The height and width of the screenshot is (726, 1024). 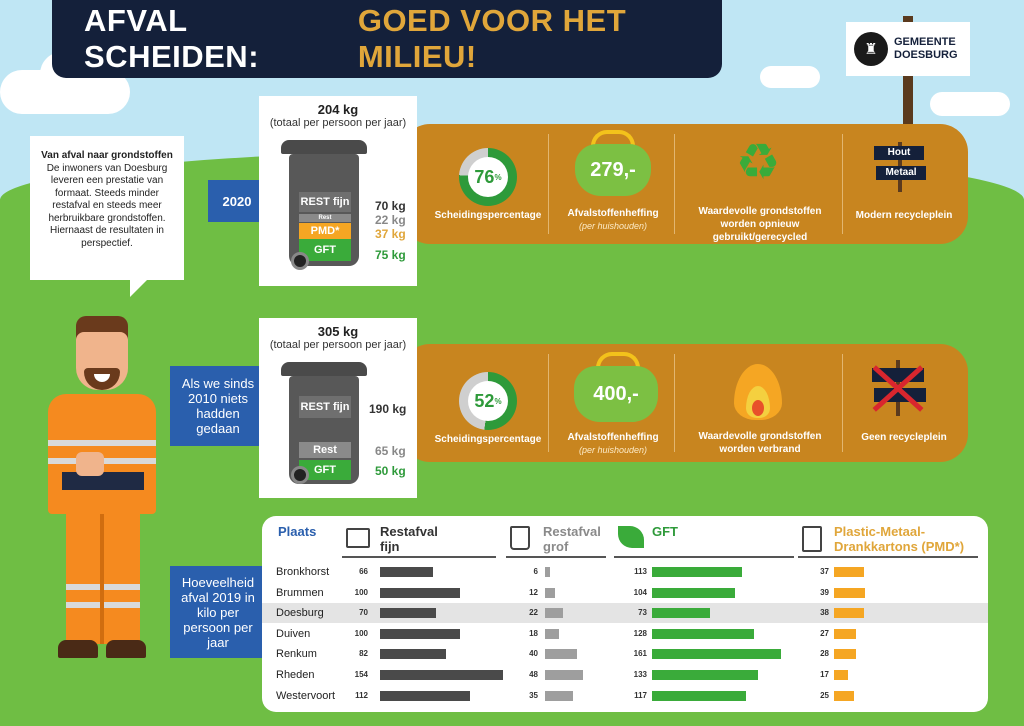 What do you see at coordinates (871, 49) in the screenshot?
I see `castle-icon: ♜` at bounding box center [871, 49].